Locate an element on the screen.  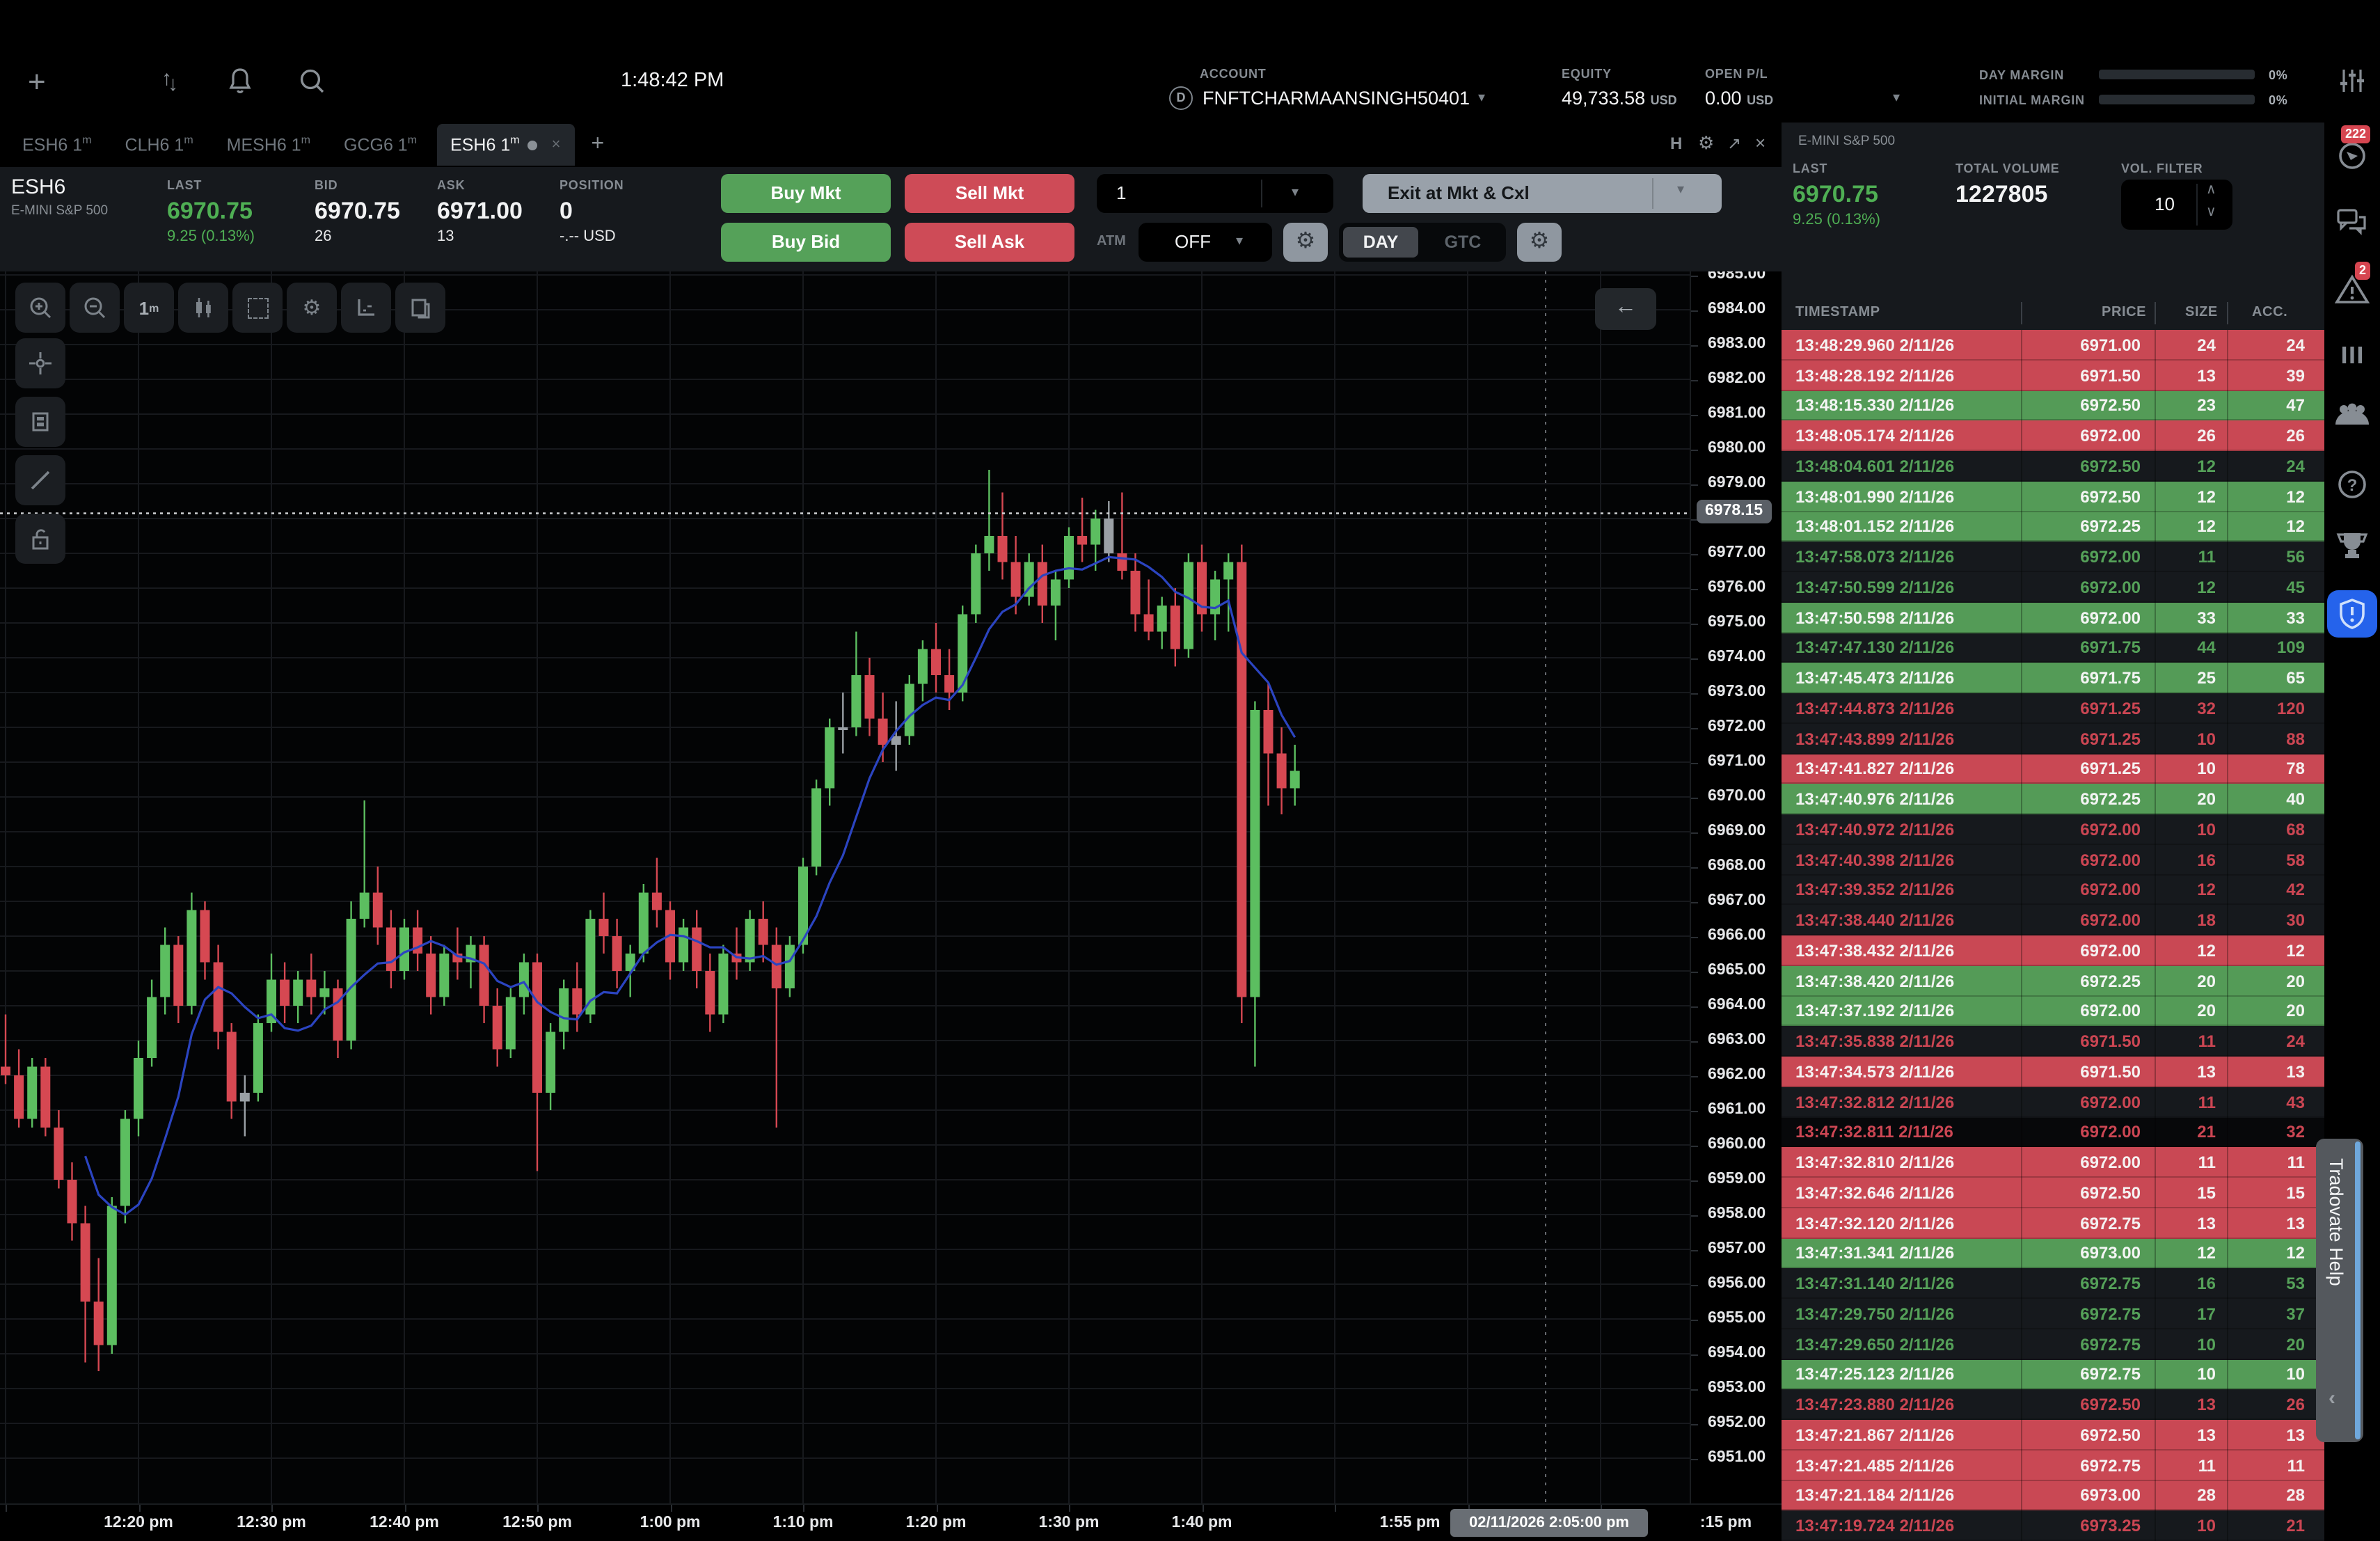
tape-row: 13:48:29.960 2/11/26 6971.00 24 24 is located at coordinates (2053, 345).